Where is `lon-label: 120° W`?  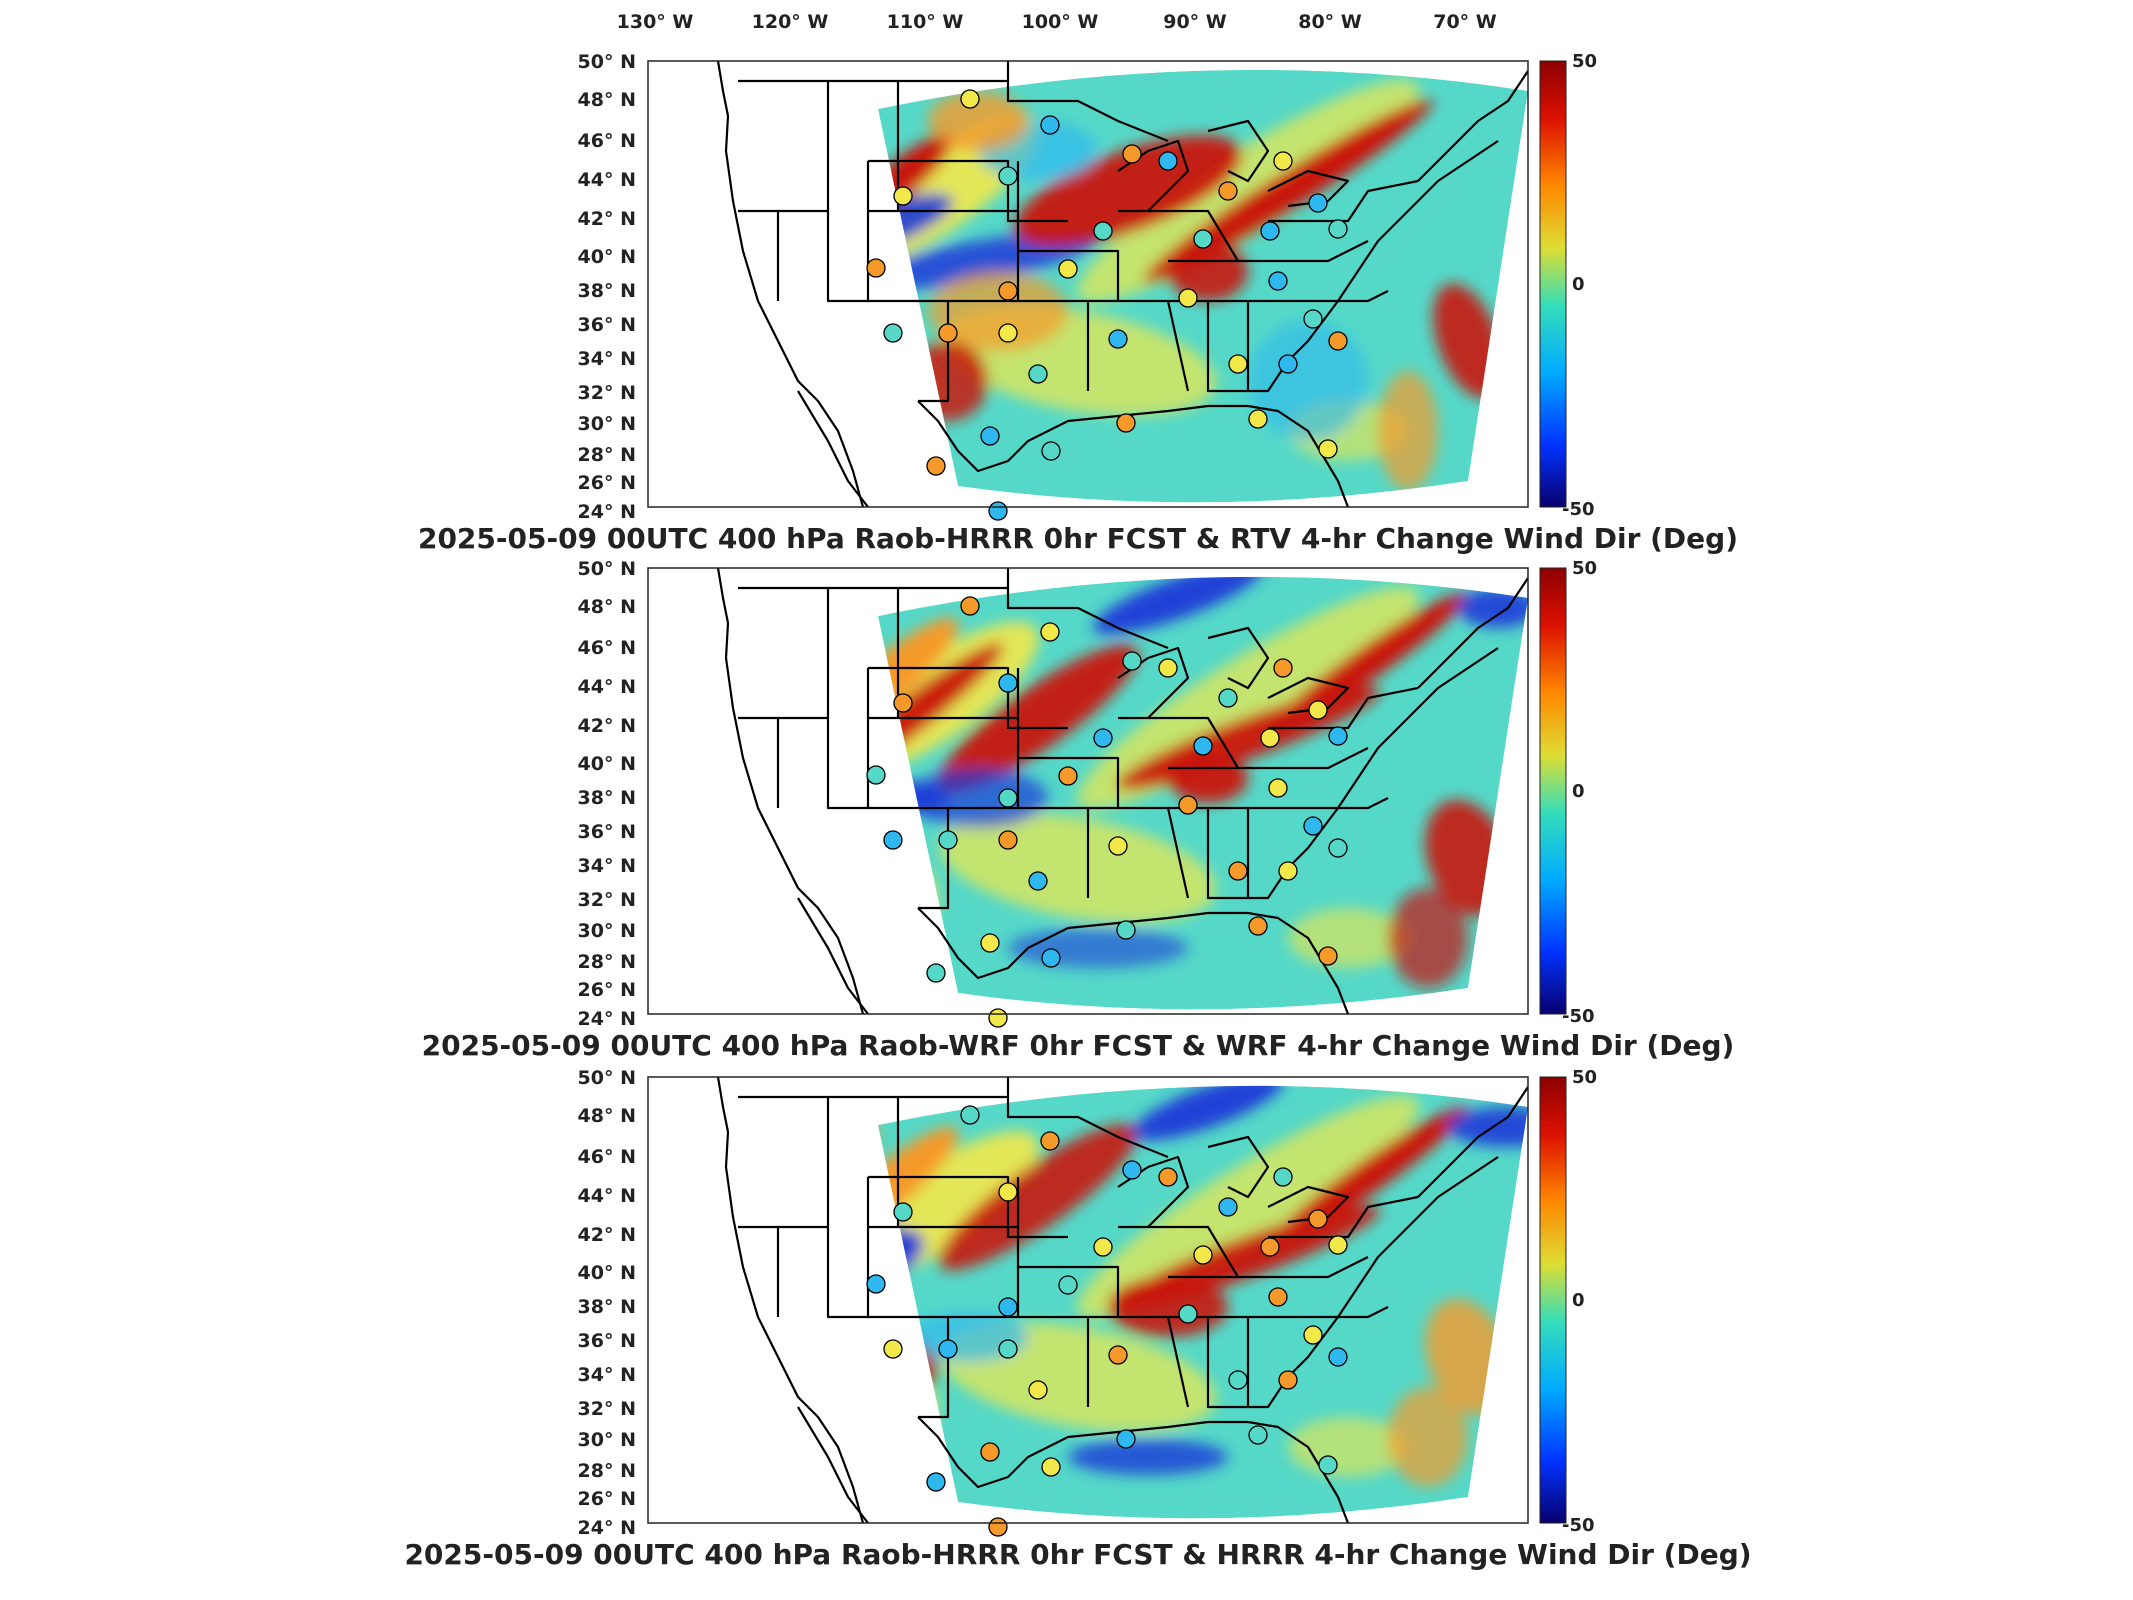
lon-label: 120° W is located at coordinates (790, 22).